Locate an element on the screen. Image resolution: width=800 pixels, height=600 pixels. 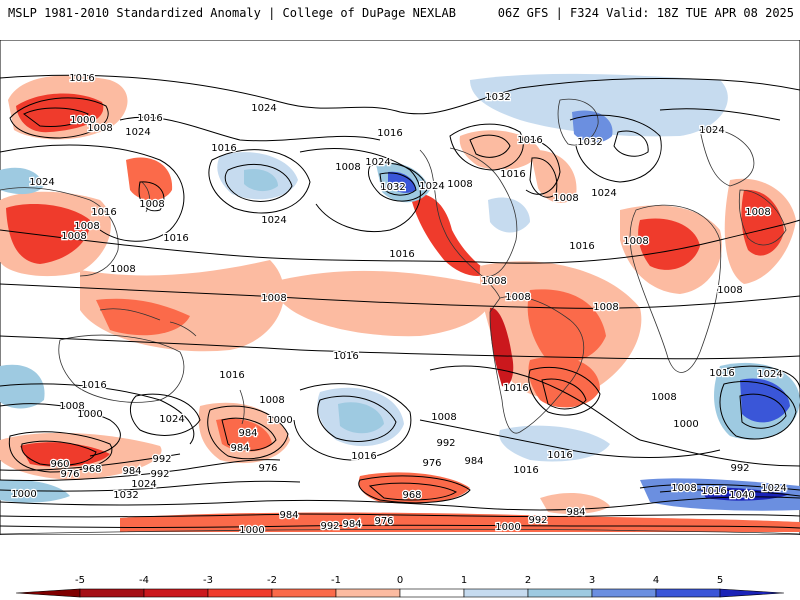
anomaly-area-s-australia is located at coordinates (22, 386).